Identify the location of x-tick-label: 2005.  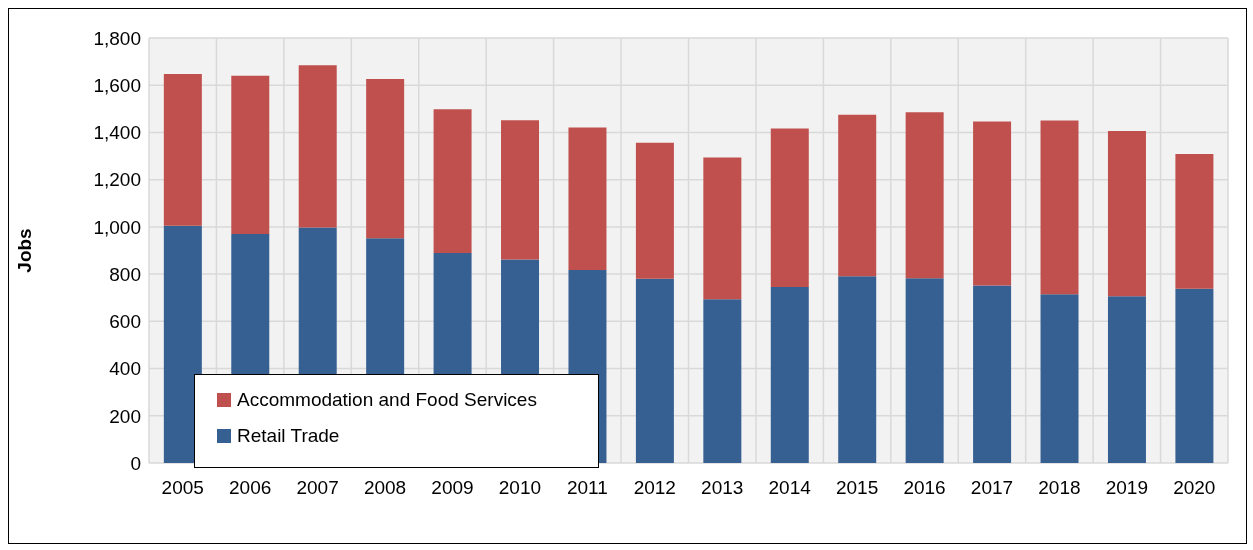
(182, 488).